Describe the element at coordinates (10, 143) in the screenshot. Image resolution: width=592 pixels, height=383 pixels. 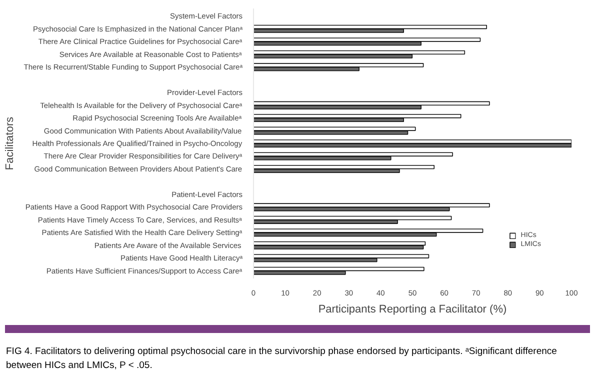
I see `y-axis-title: Facilitators` at that location.